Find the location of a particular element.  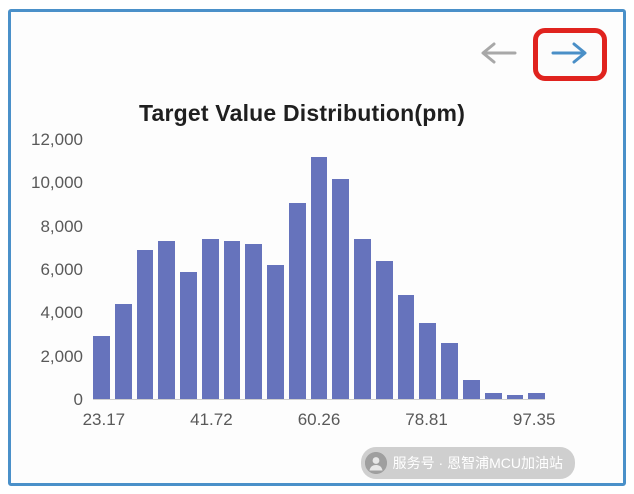

nav-arrows is located at coordinates (543, 54).